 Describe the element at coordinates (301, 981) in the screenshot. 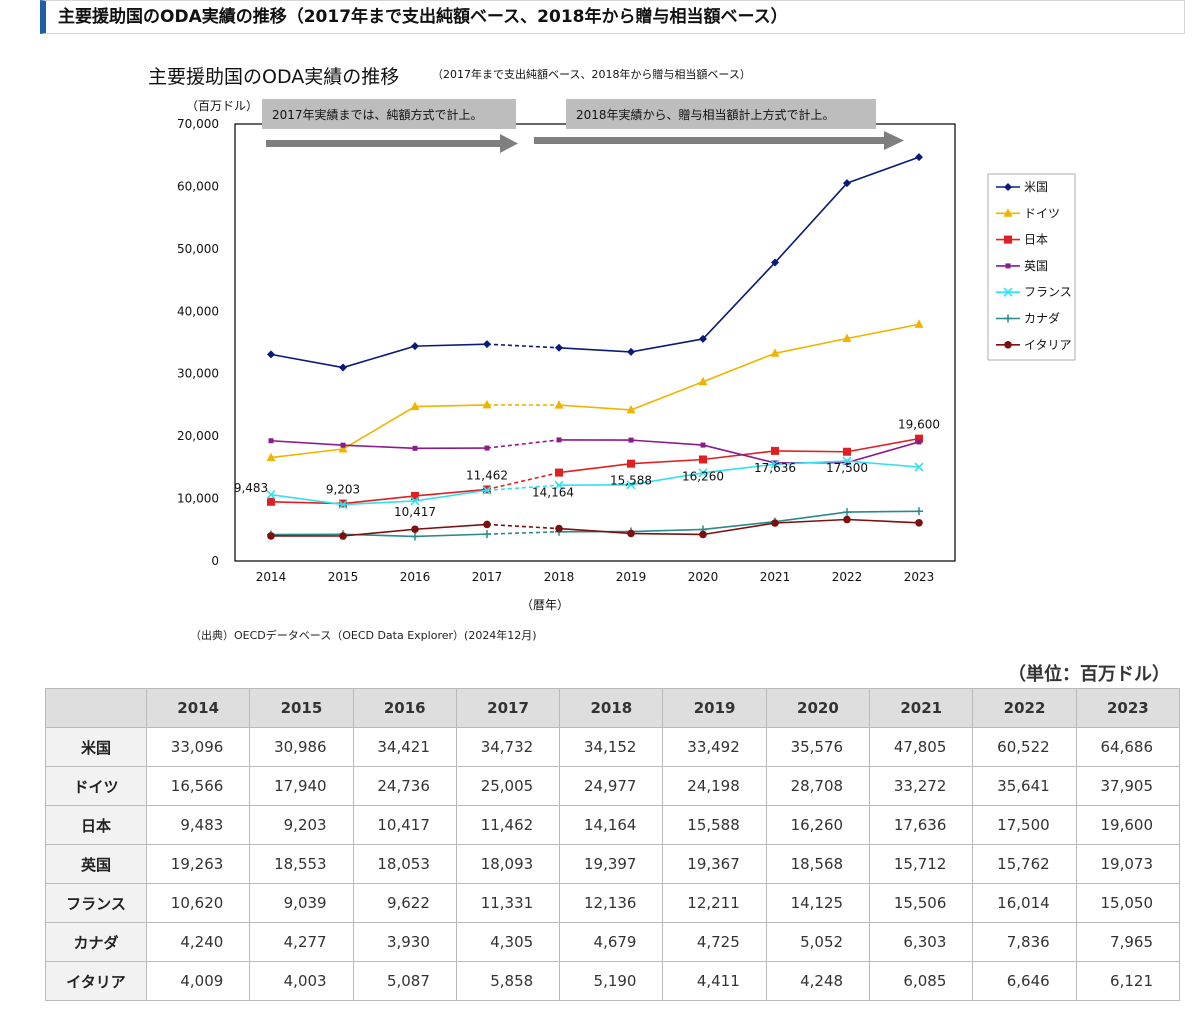

I see `table-value-cell: 4,003` at that location.